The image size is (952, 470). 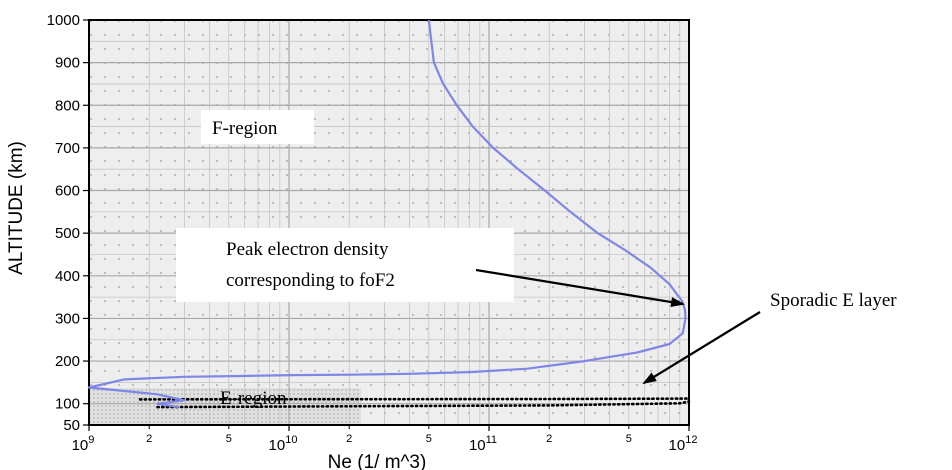 I want to click on y-tick-label: 400, so click(x=67, y=276).